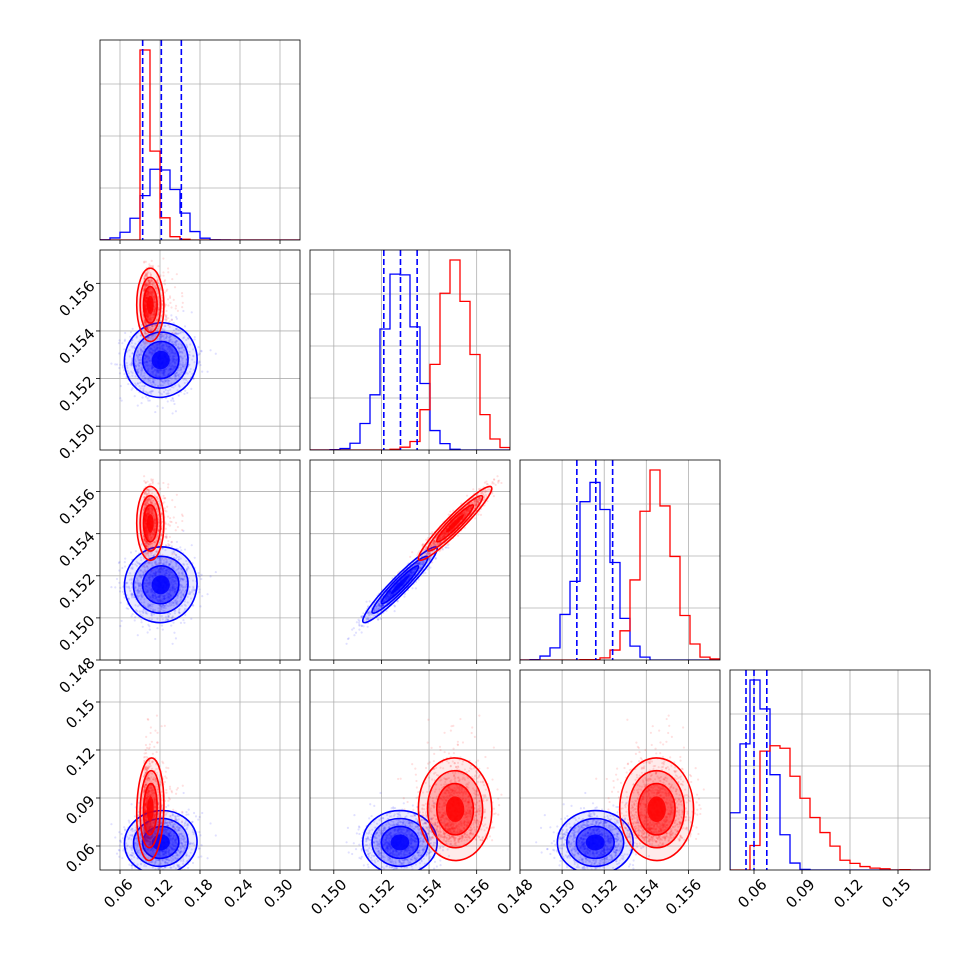 Image resolution: width=970 pixels, height=970 pixels. What do you see at coordinates (200, 144) in the screenshot?
I see `histogram-series` at bounding box center [200, 144].